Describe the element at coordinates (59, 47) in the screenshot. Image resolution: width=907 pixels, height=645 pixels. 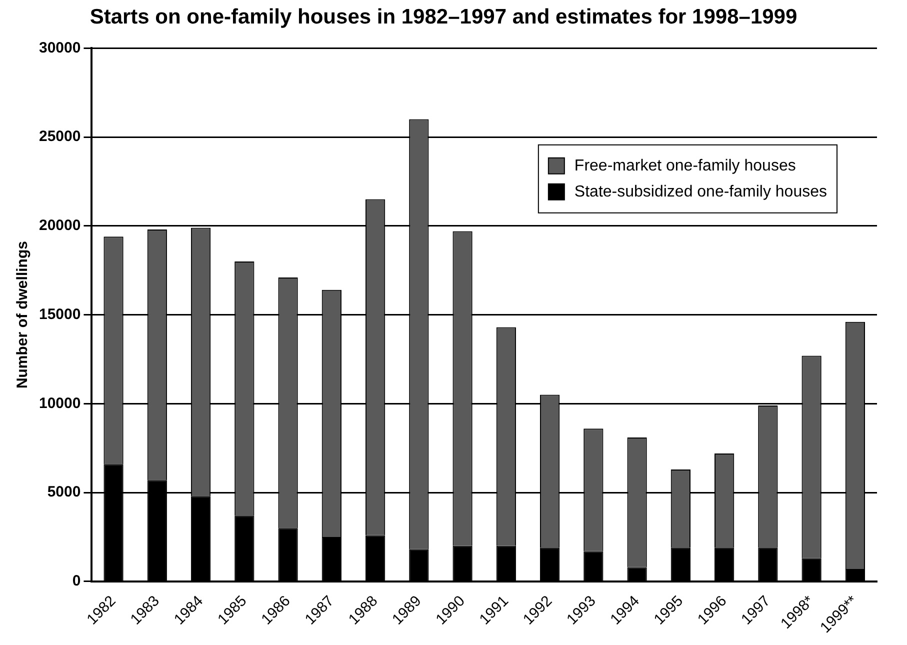
I see `y-tick-label: 30000` at that location.